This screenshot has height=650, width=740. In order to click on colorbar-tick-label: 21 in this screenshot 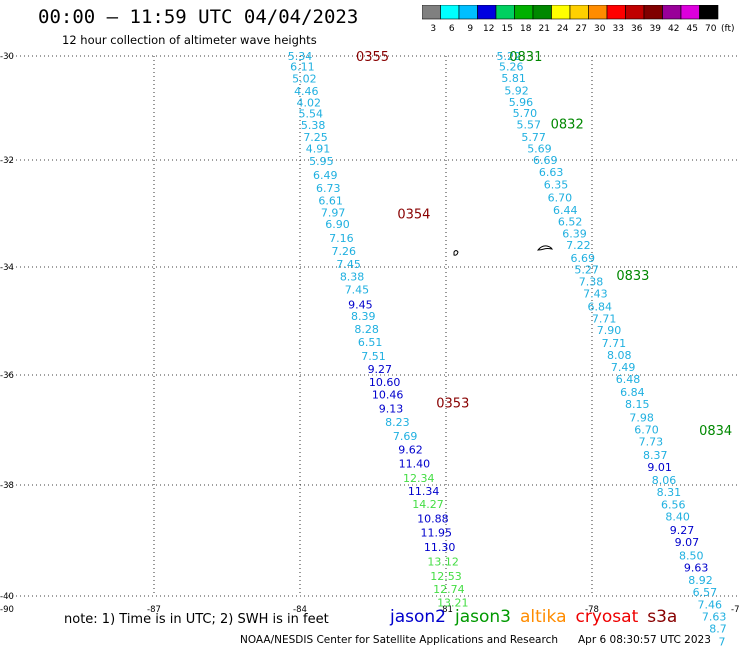, I will do `click(544, 29)`.